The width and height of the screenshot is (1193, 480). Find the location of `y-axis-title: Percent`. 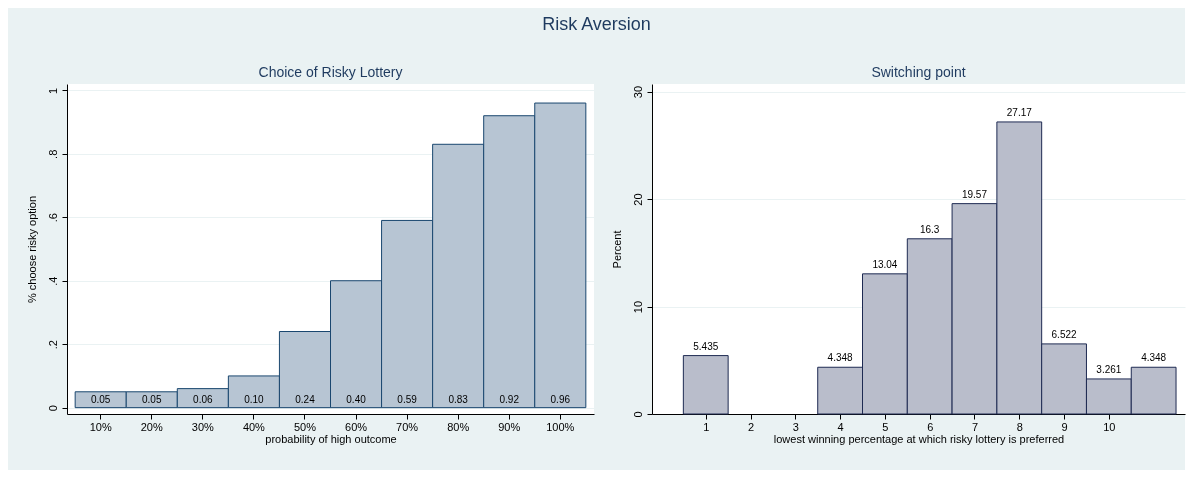

y-axis-title: Percent is located at coordinates (616, 249).